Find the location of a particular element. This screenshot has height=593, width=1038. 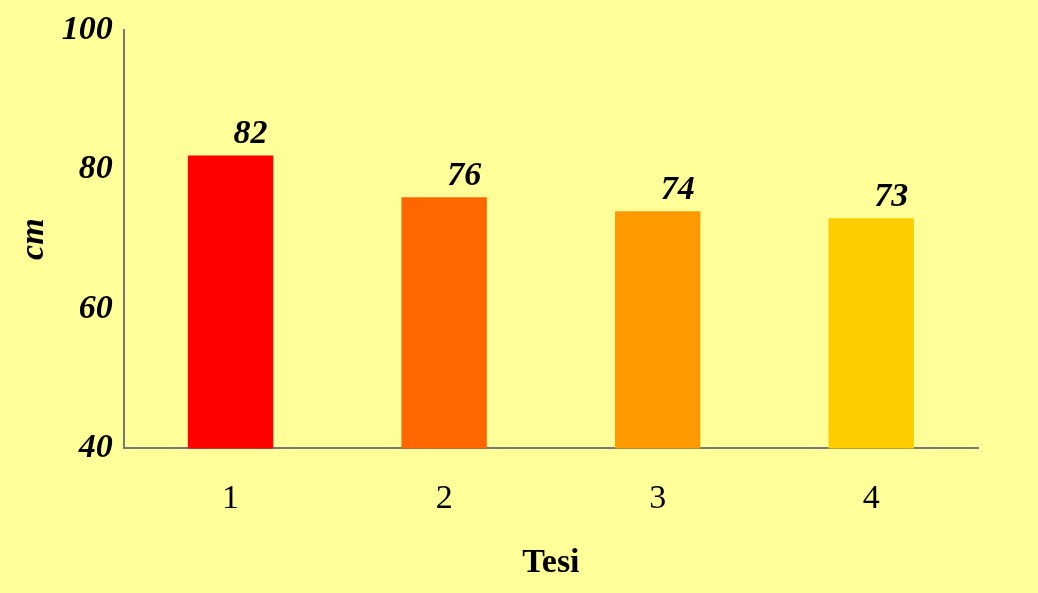

data-label: 74 is located at coordinates (677, 188).